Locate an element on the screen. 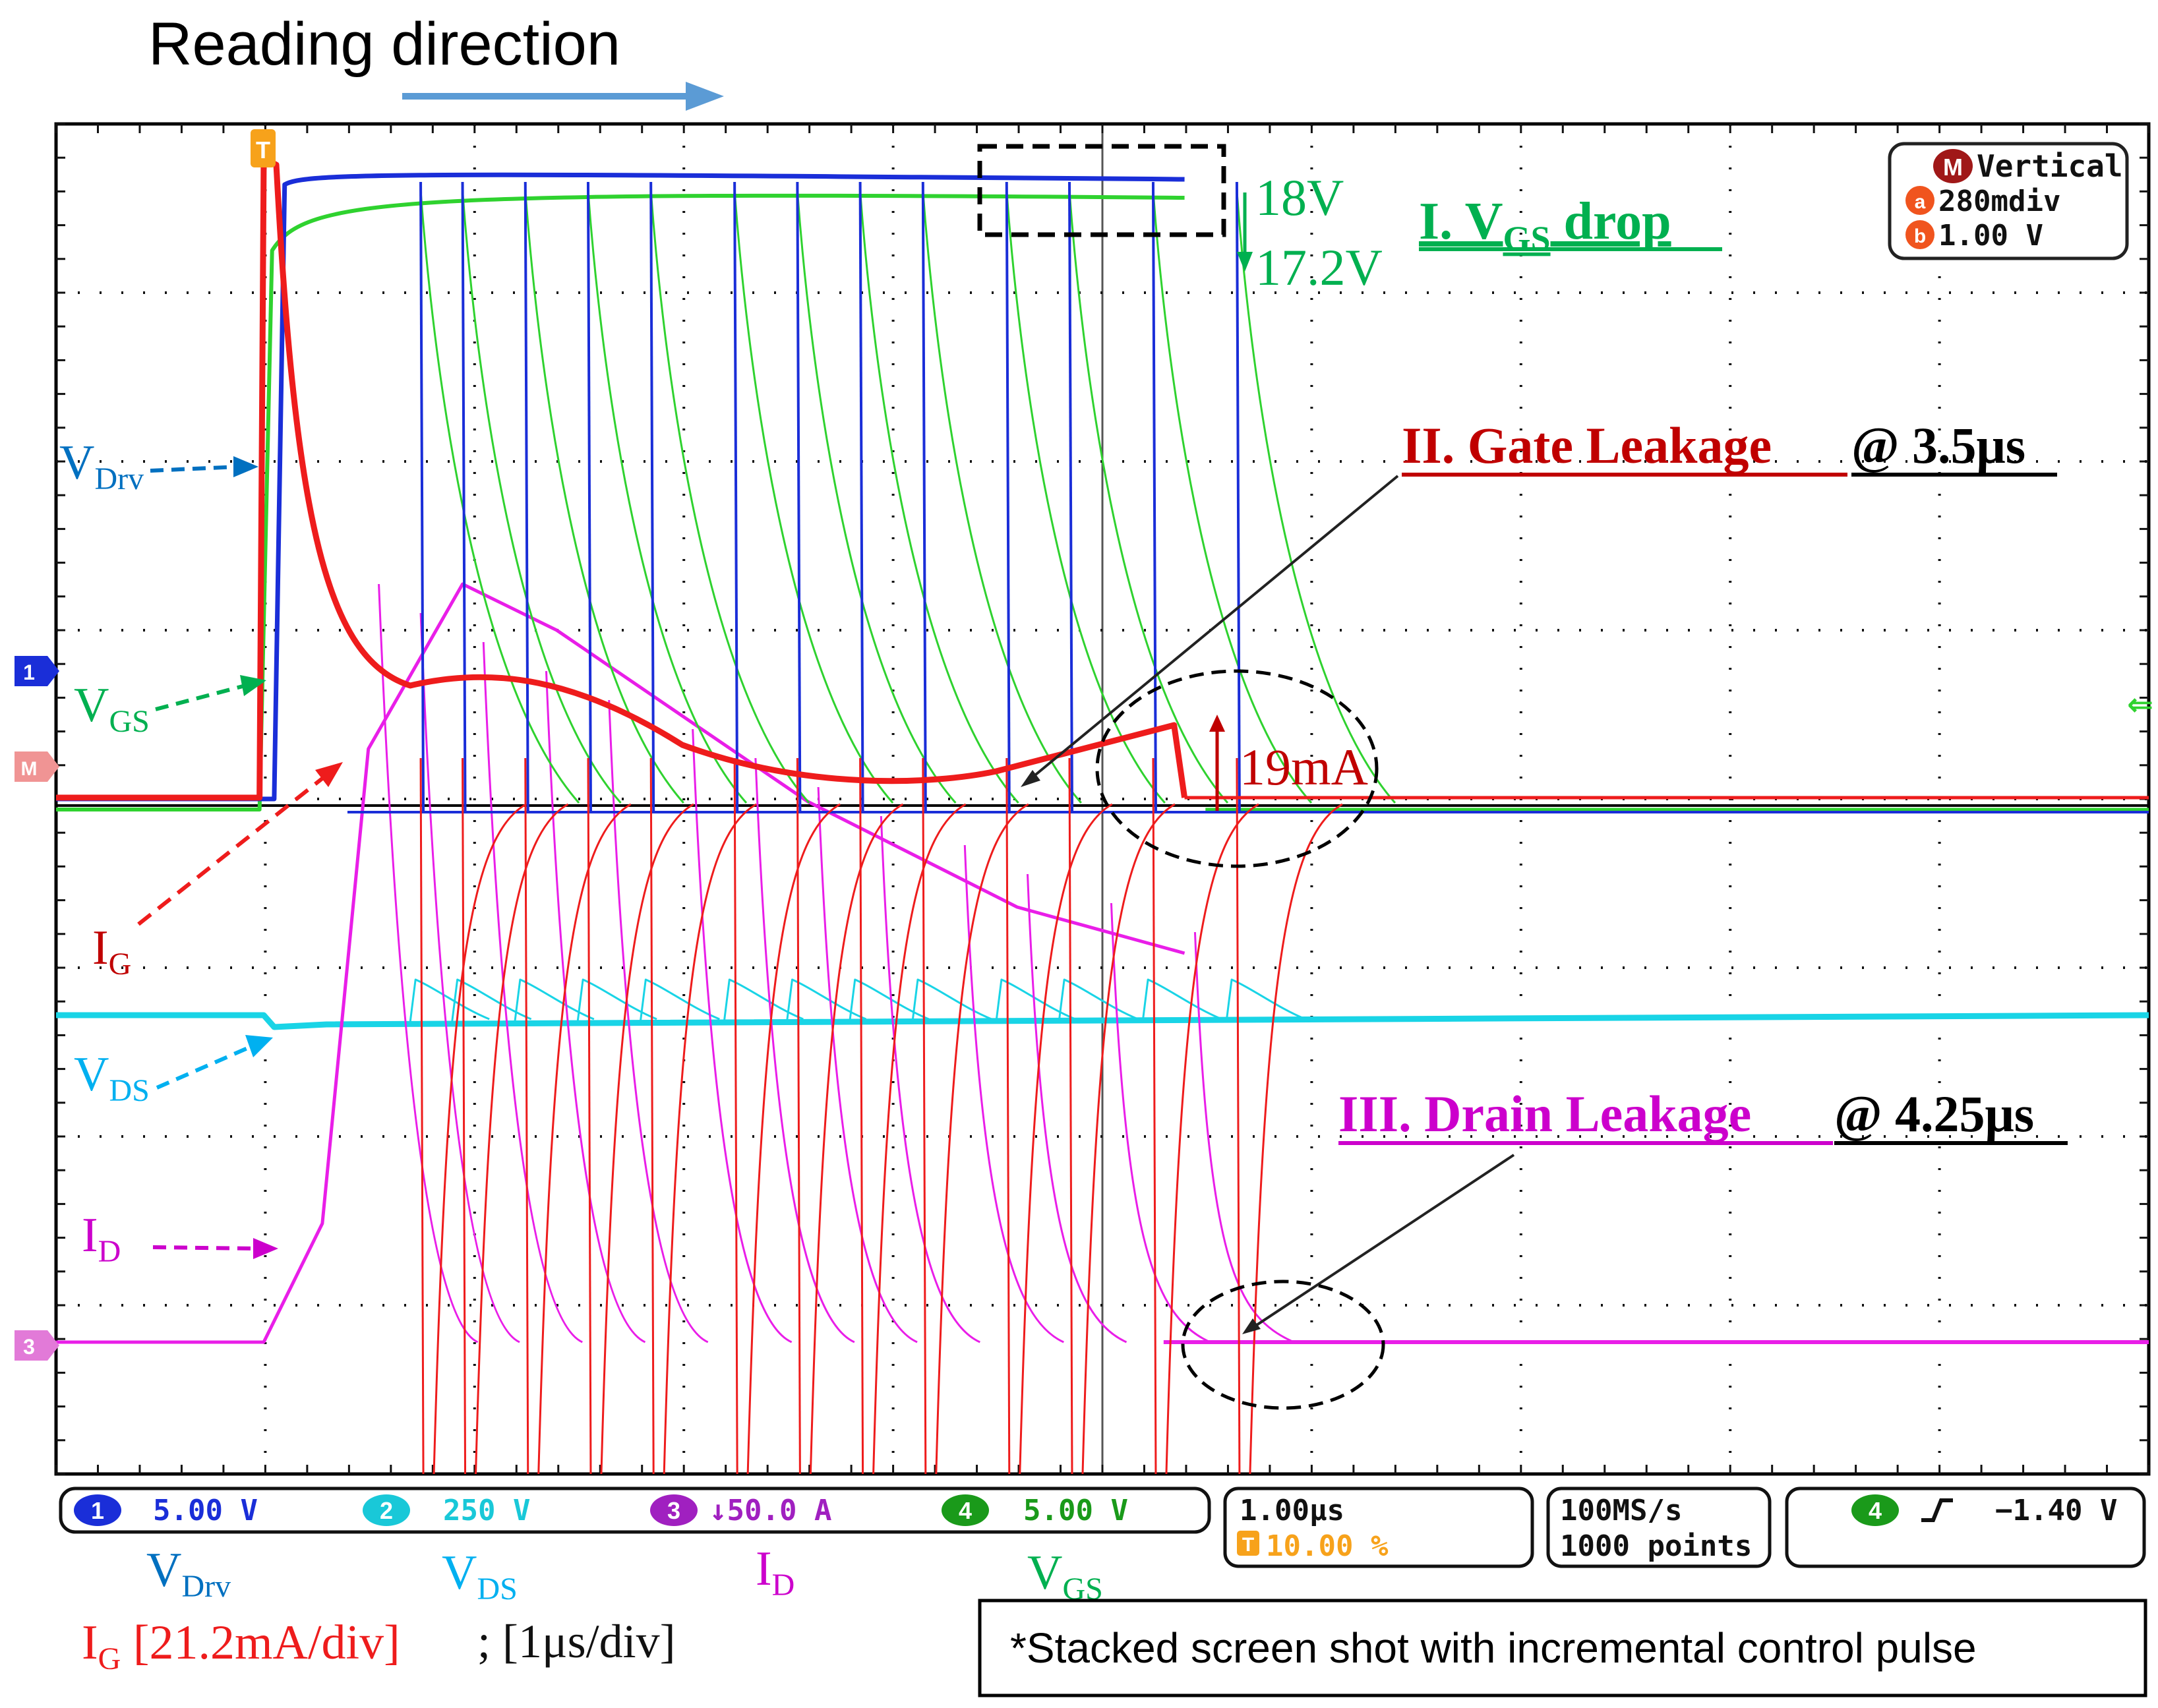 This screenshot has width=2158, height=1708. timebase-box: 1.00μs T 10.00 % is located at coordinates (1378, 1527).